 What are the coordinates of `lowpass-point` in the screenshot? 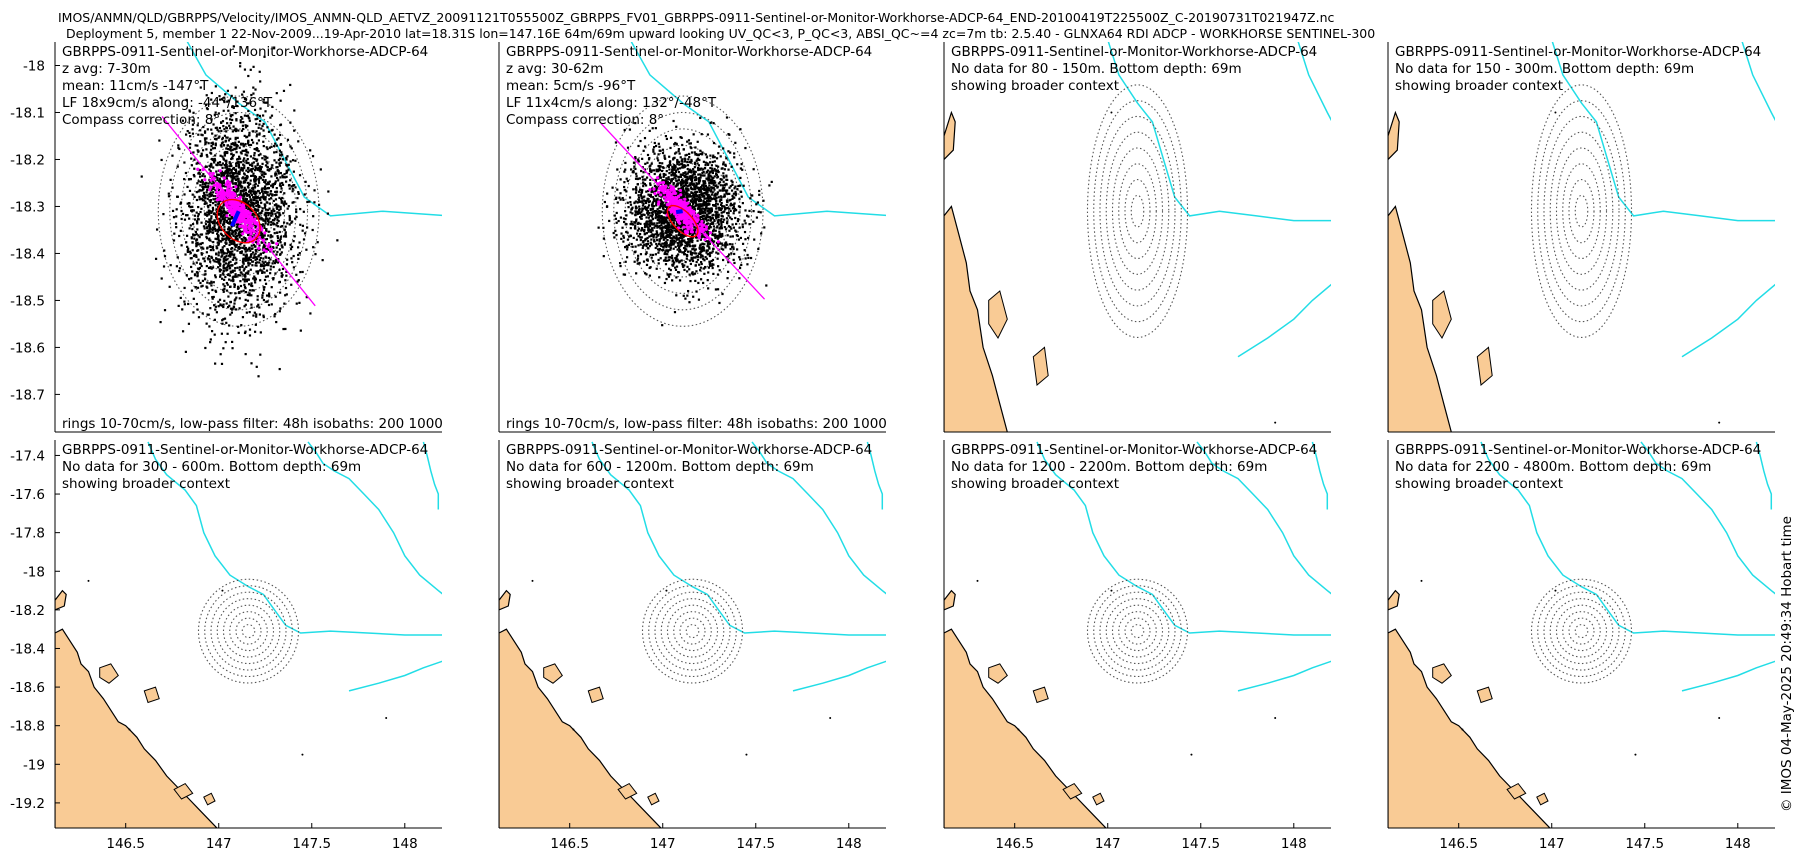 It's located at (245, 212).